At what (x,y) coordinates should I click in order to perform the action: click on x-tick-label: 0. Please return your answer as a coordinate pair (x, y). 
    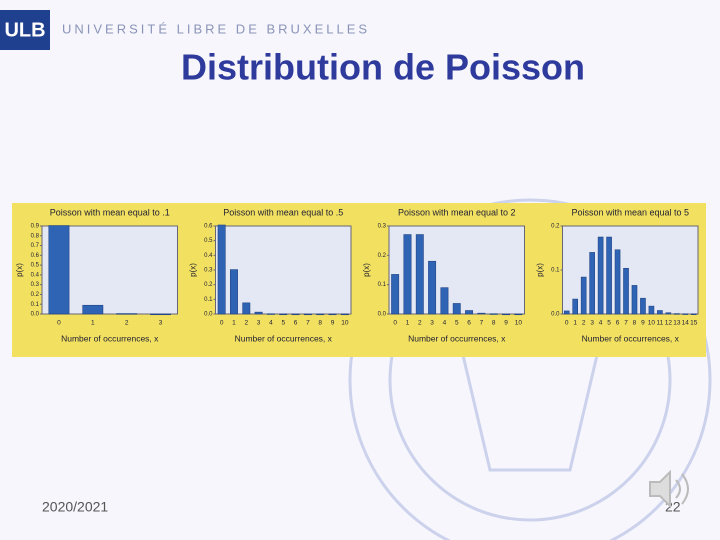
    Looking at the image, I should click on (567, 323).